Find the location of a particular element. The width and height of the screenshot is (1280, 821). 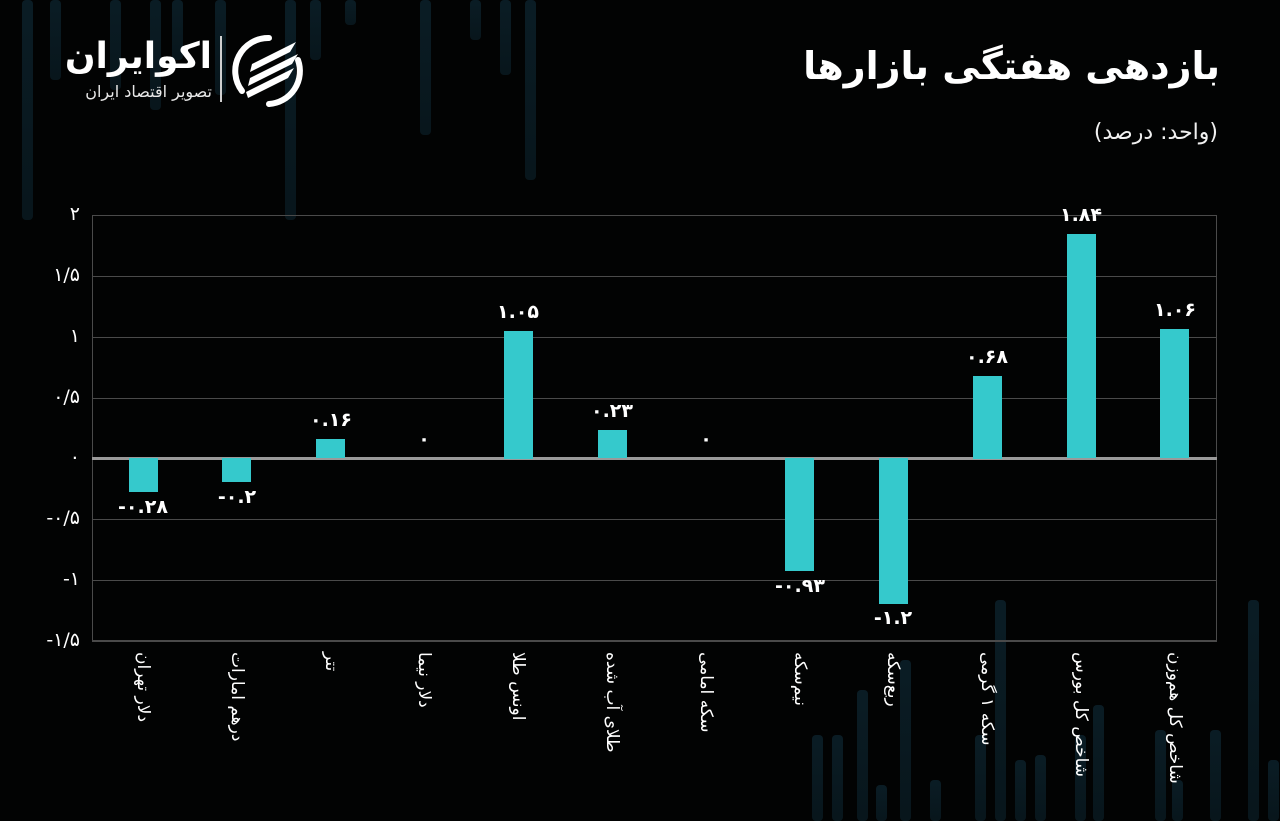

category-text: سکه امامی is located at coordinates (706, 692).